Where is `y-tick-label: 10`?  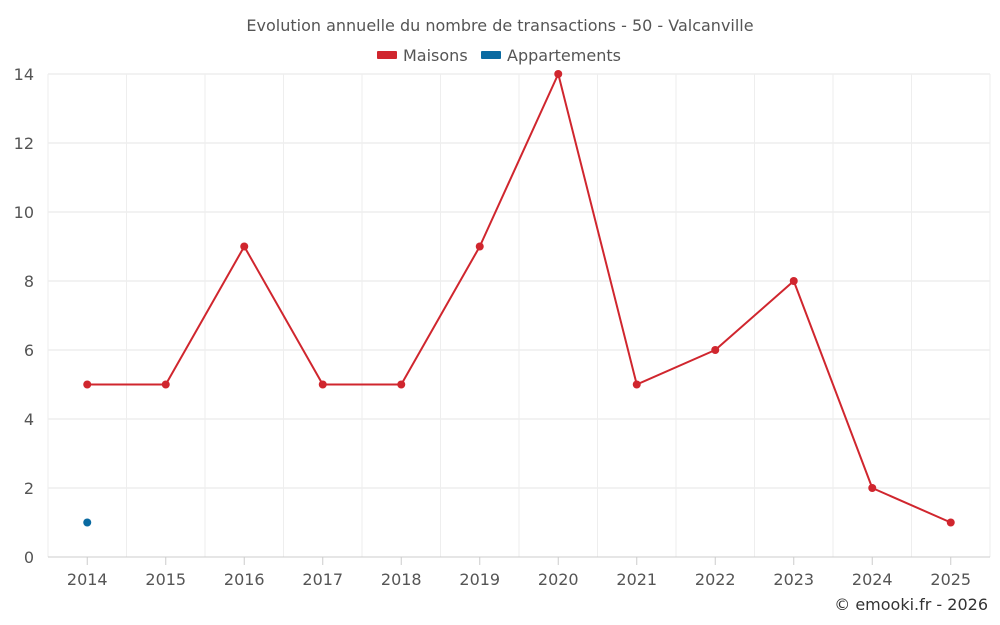
y-tick-label: 10 is located at coordinates (24, 212).